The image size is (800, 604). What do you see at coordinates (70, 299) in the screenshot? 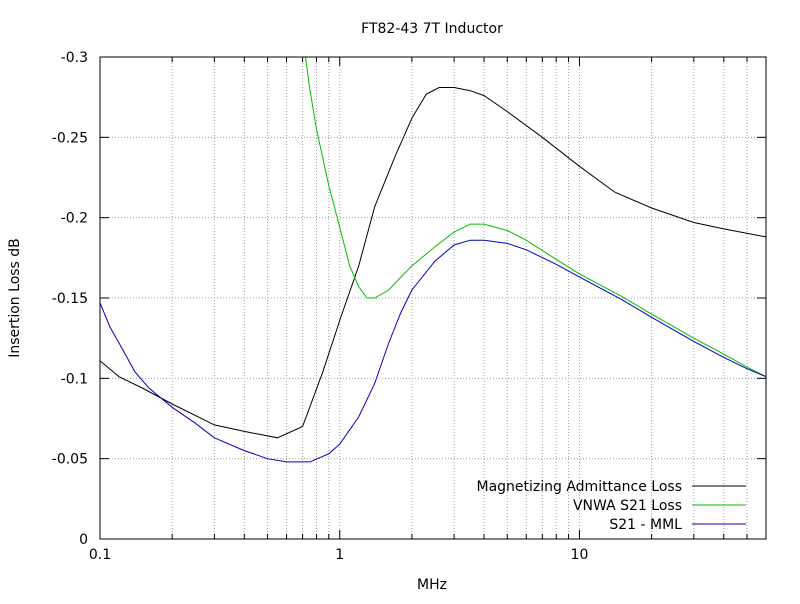
I see `y-tick-label: -0.15` at bounding box center [70, 299].